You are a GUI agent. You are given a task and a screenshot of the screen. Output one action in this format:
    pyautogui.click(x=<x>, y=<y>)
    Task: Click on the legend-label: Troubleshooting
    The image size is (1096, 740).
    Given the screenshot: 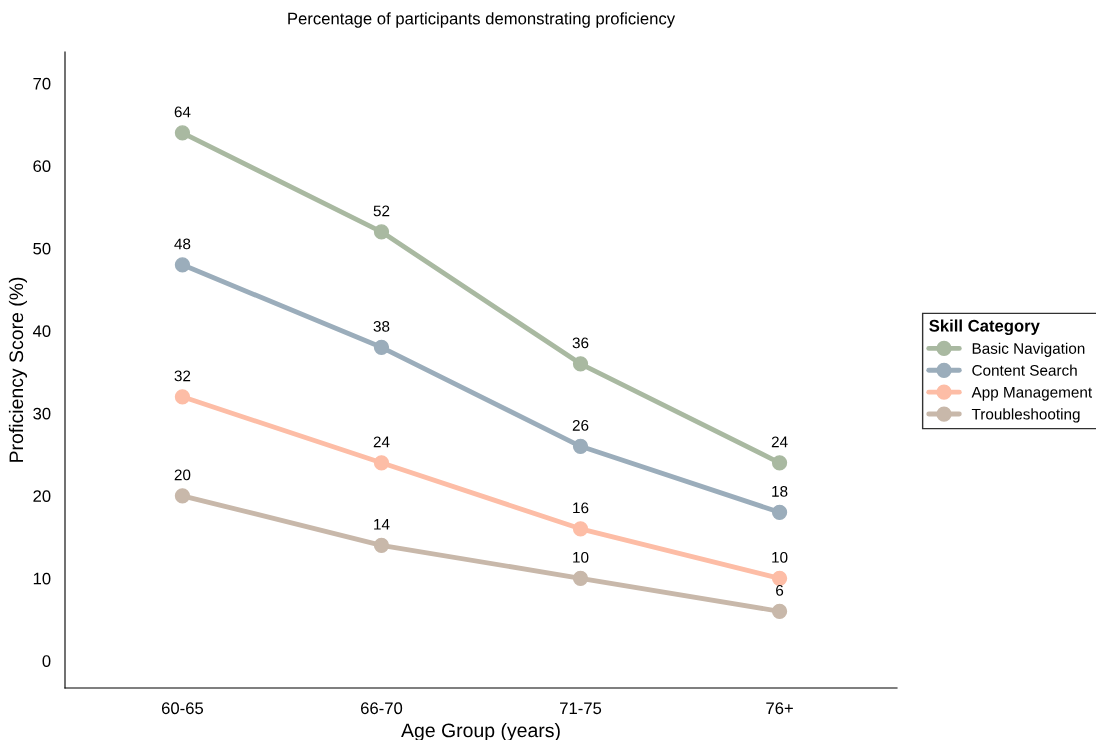 What is the action you would take?
    pyautogui.click(x=1025, y=415)
    